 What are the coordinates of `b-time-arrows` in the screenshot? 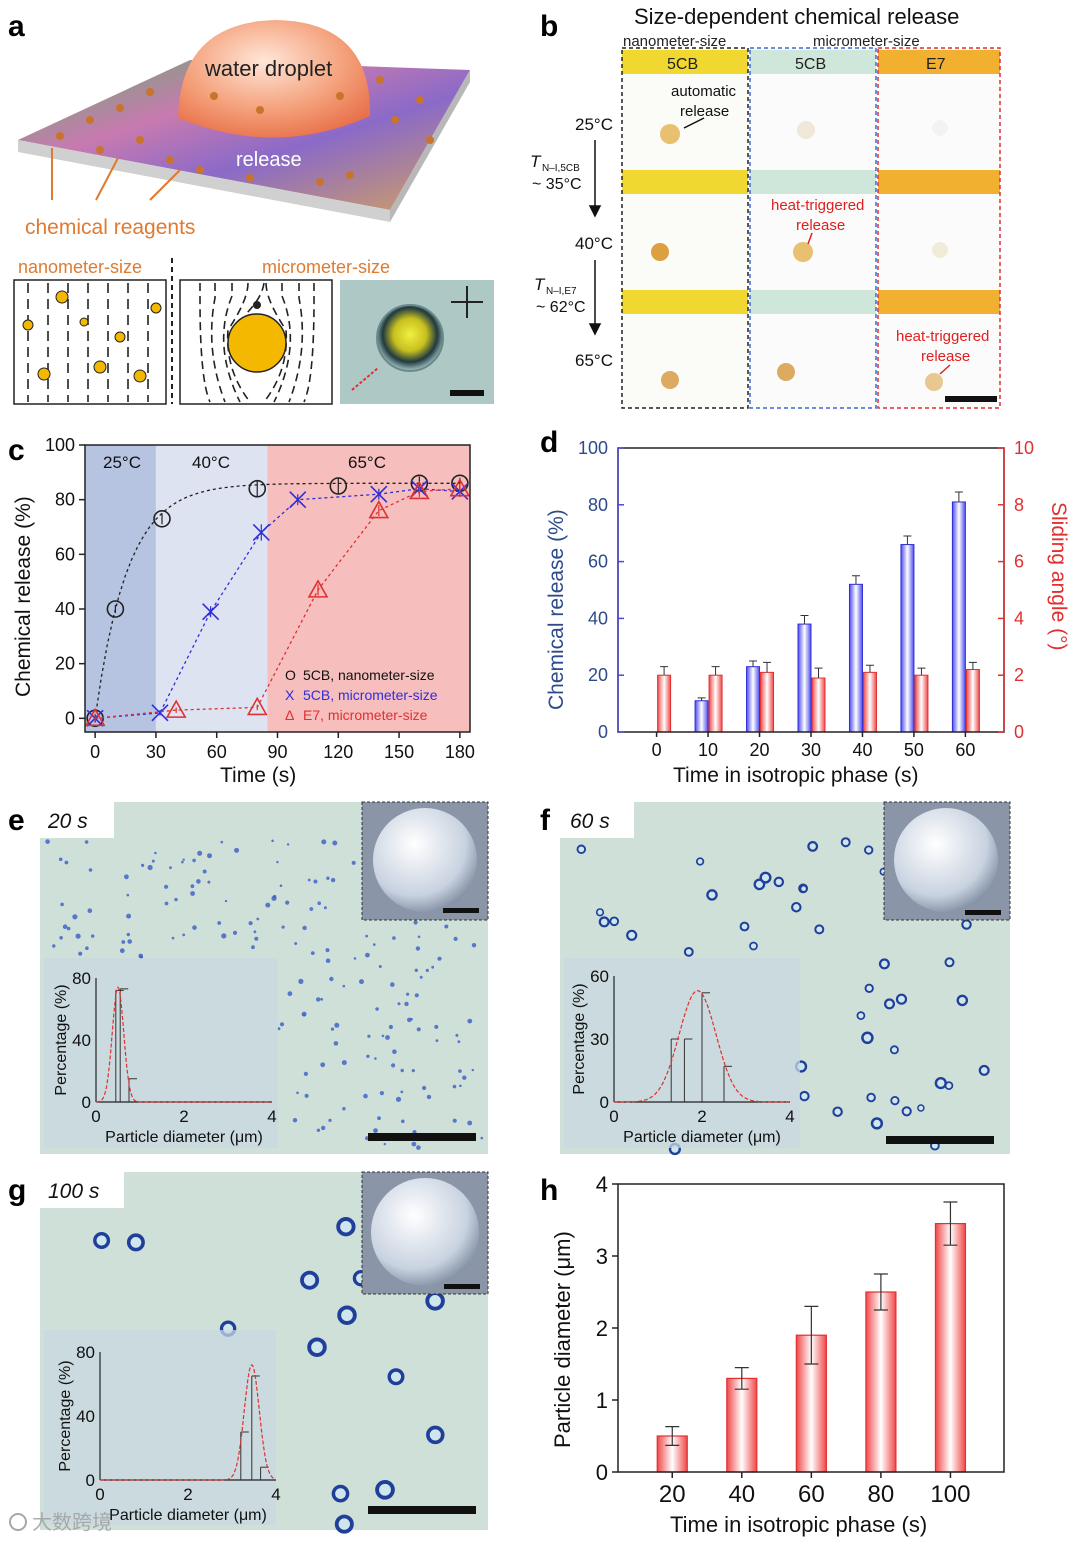 It's located at (595, 238).